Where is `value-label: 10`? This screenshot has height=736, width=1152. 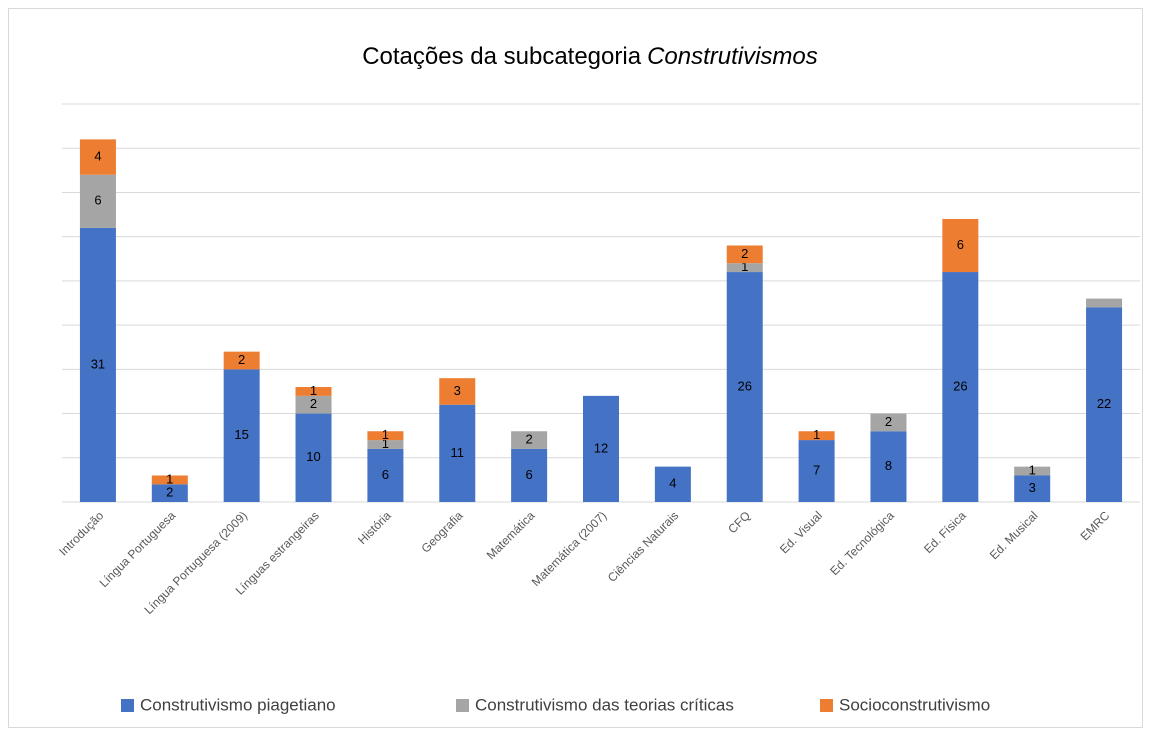
value-label: 10 is located at coordinates (313, 456).